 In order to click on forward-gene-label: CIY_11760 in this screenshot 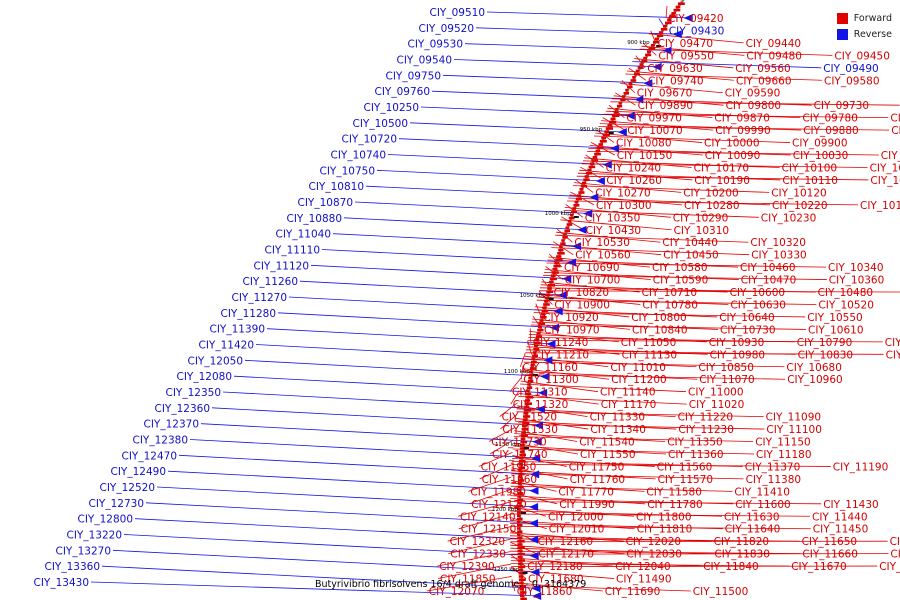, I will do `click(598, 480)`.